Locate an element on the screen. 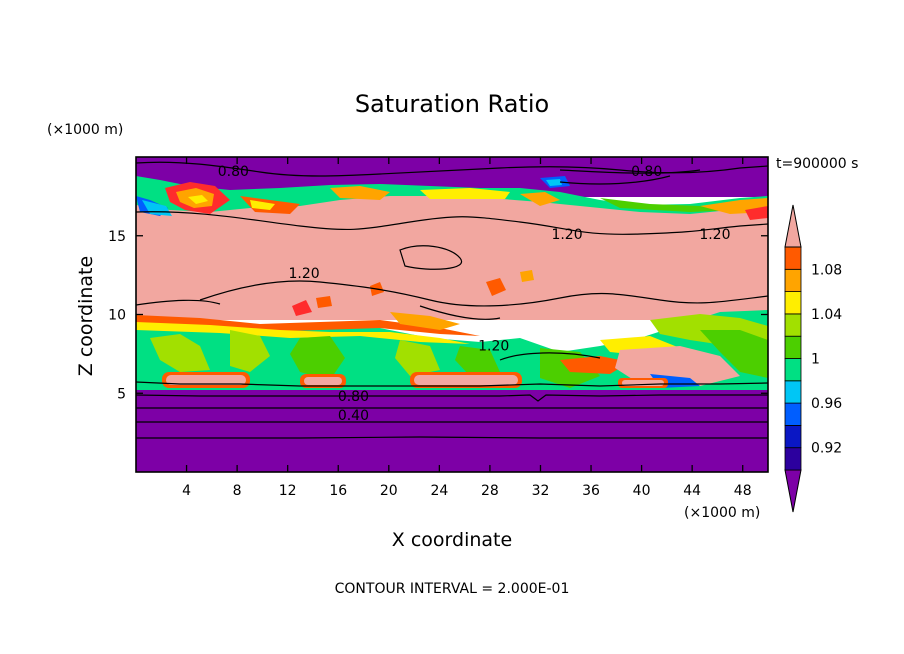 This screenshot has height=654, width=904. x-tick-label: 4 is located at coordinates (186, 491).